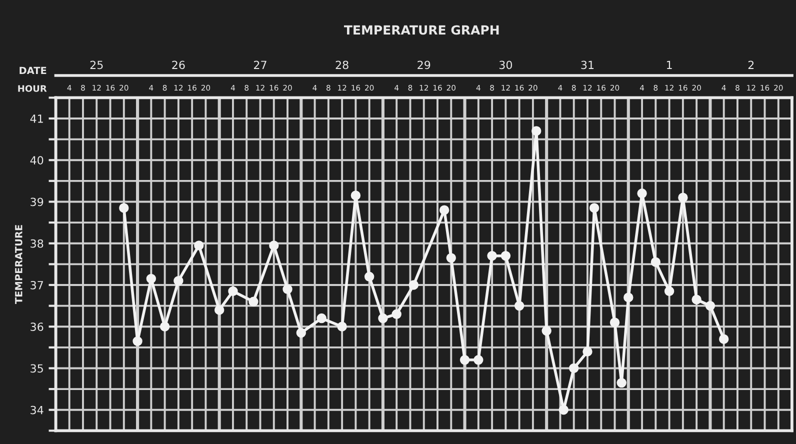 The height and width of the screenshot is (444, 796). I want to click on x2-tick-label: 27, so click(260, 64).